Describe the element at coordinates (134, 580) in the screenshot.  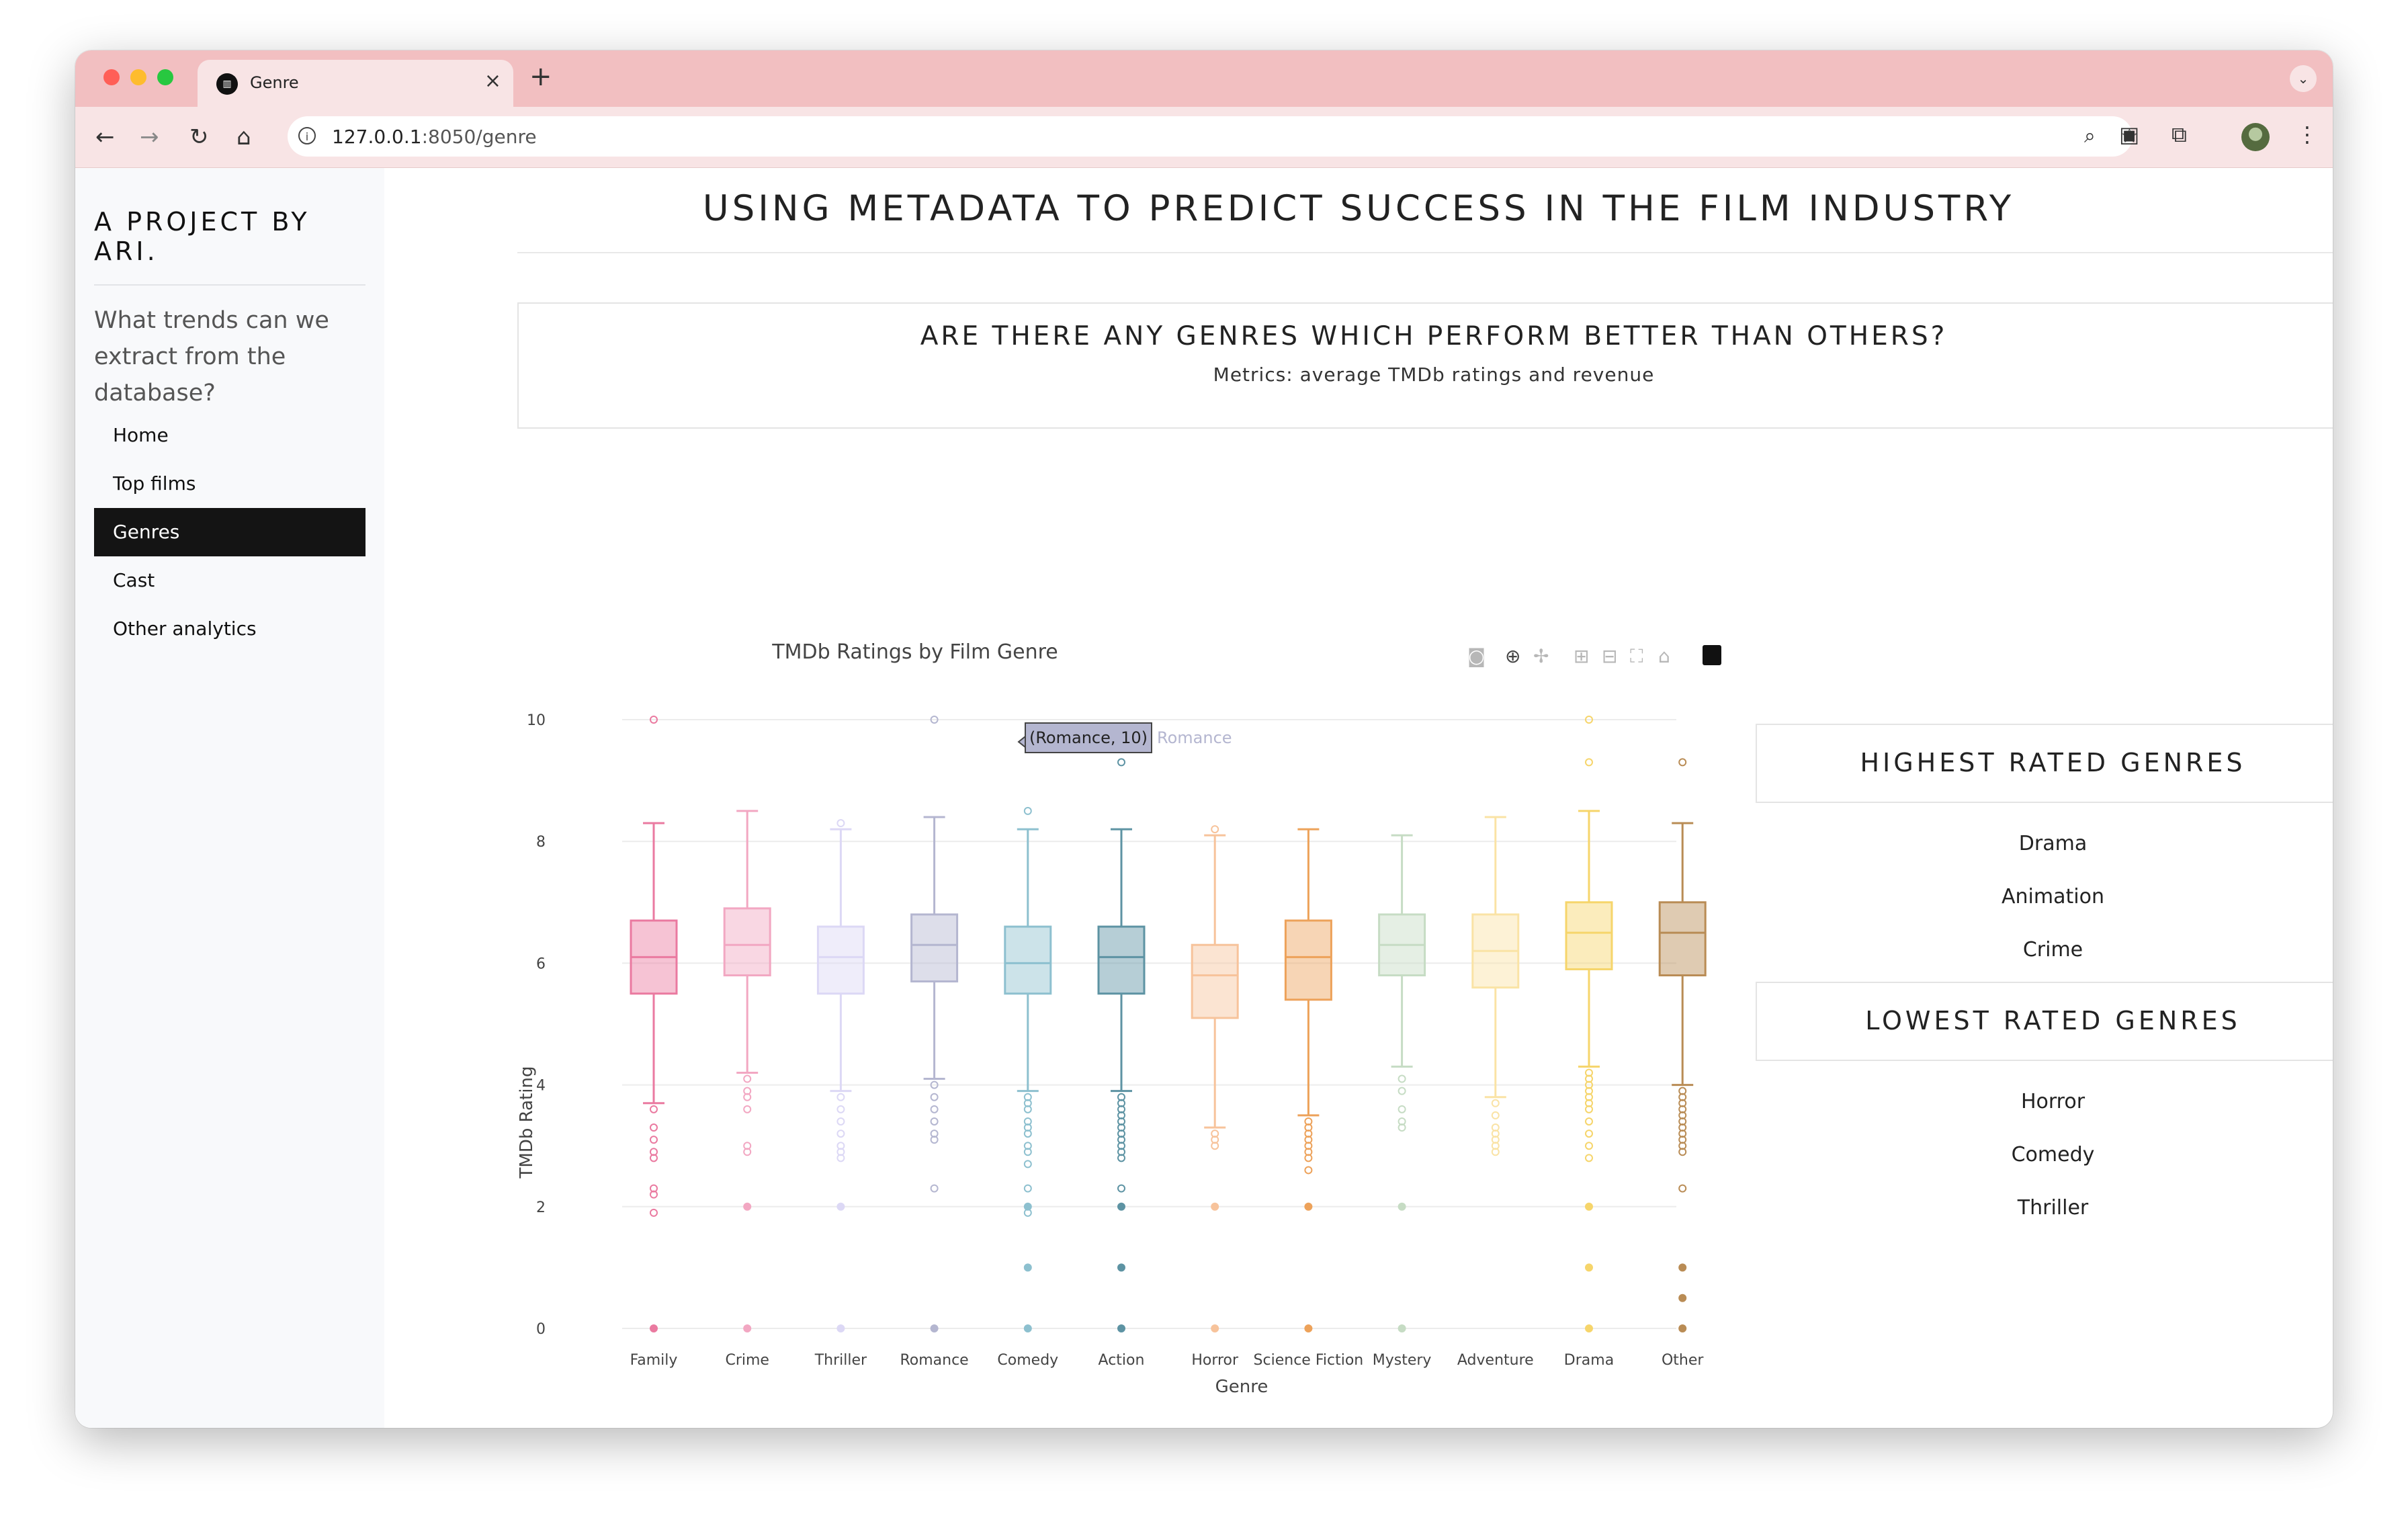
I see `sidebar-item-cast: Cast` at that location.